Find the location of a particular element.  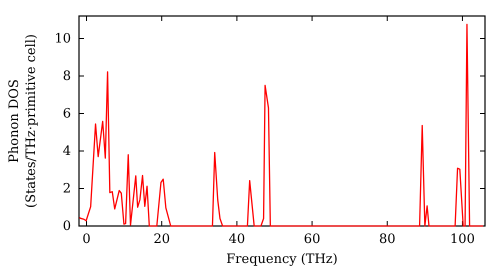

y-tick-label: 6 is located at coordinates (66, 114).